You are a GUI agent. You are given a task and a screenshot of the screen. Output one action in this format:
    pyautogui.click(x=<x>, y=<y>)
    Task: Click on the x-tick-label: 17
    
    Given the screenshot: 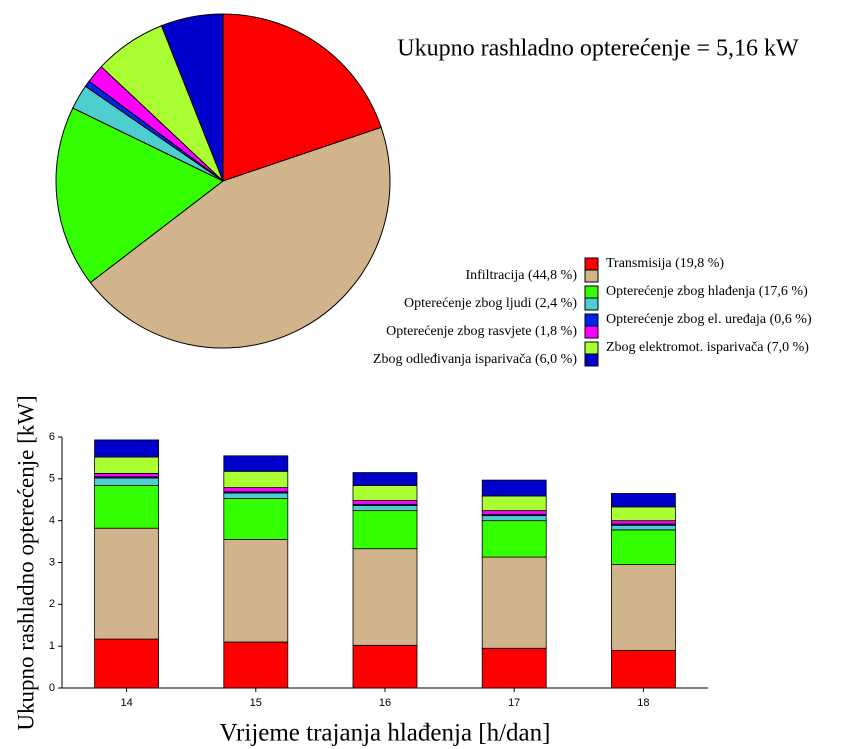 What is the action you would take?
    pyautogui.click(x=514, y=703)
    